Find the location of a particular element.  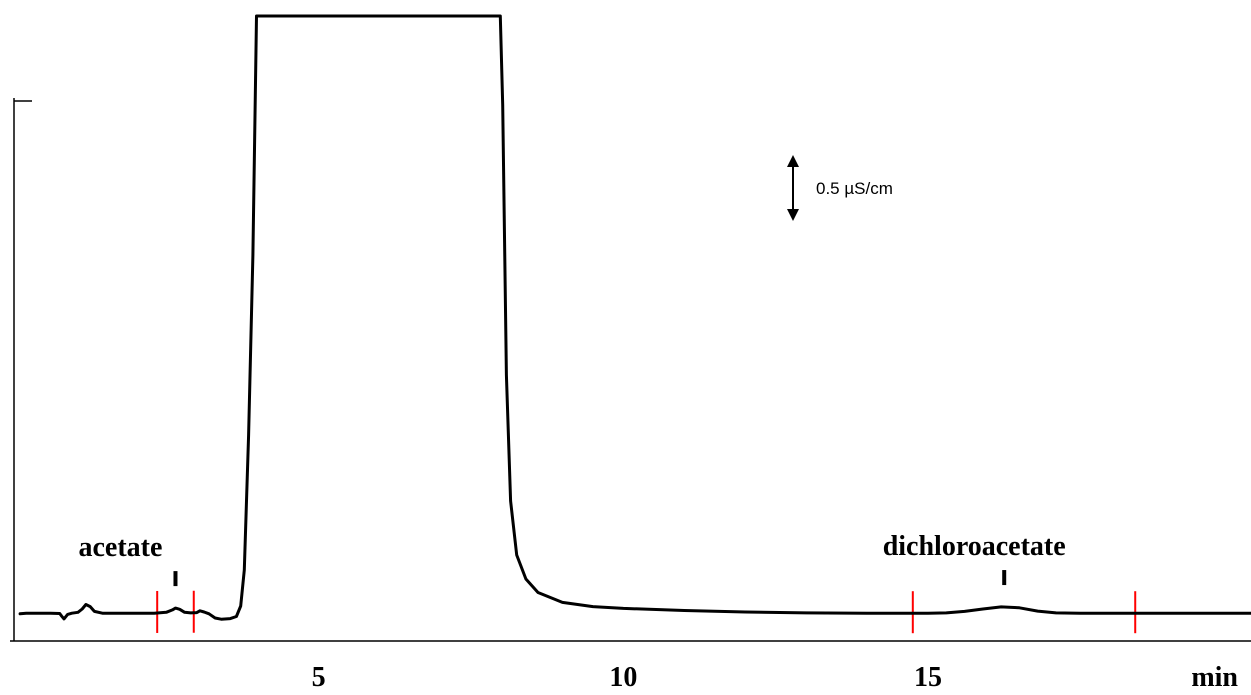

scale-bar: 0.5 µS/cm is located at coordinates (840, 188).